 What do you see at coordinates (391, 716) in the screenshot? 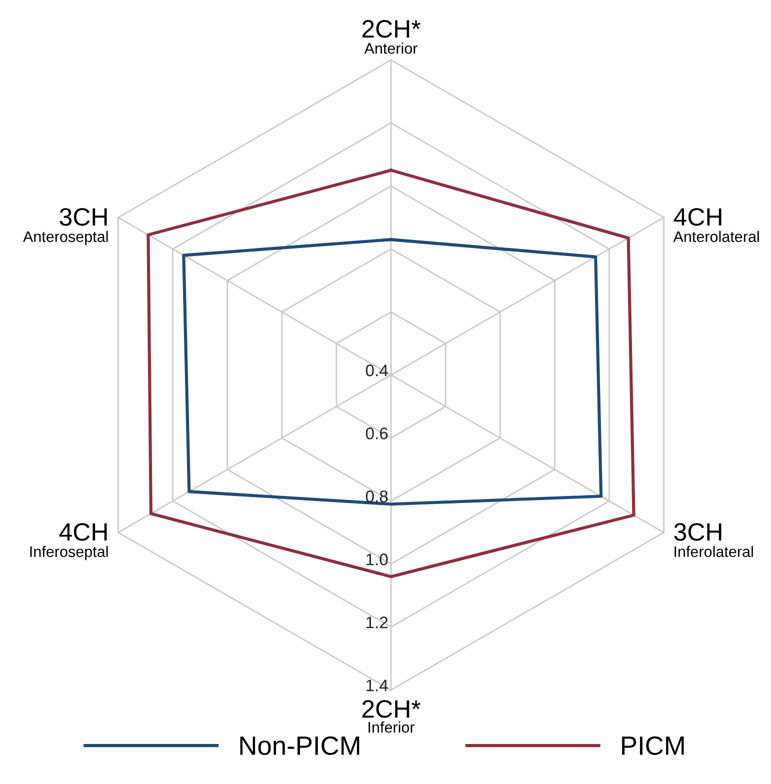
I see `spoke-label: 2CH* Inferior` at bounding box center [391, 716].